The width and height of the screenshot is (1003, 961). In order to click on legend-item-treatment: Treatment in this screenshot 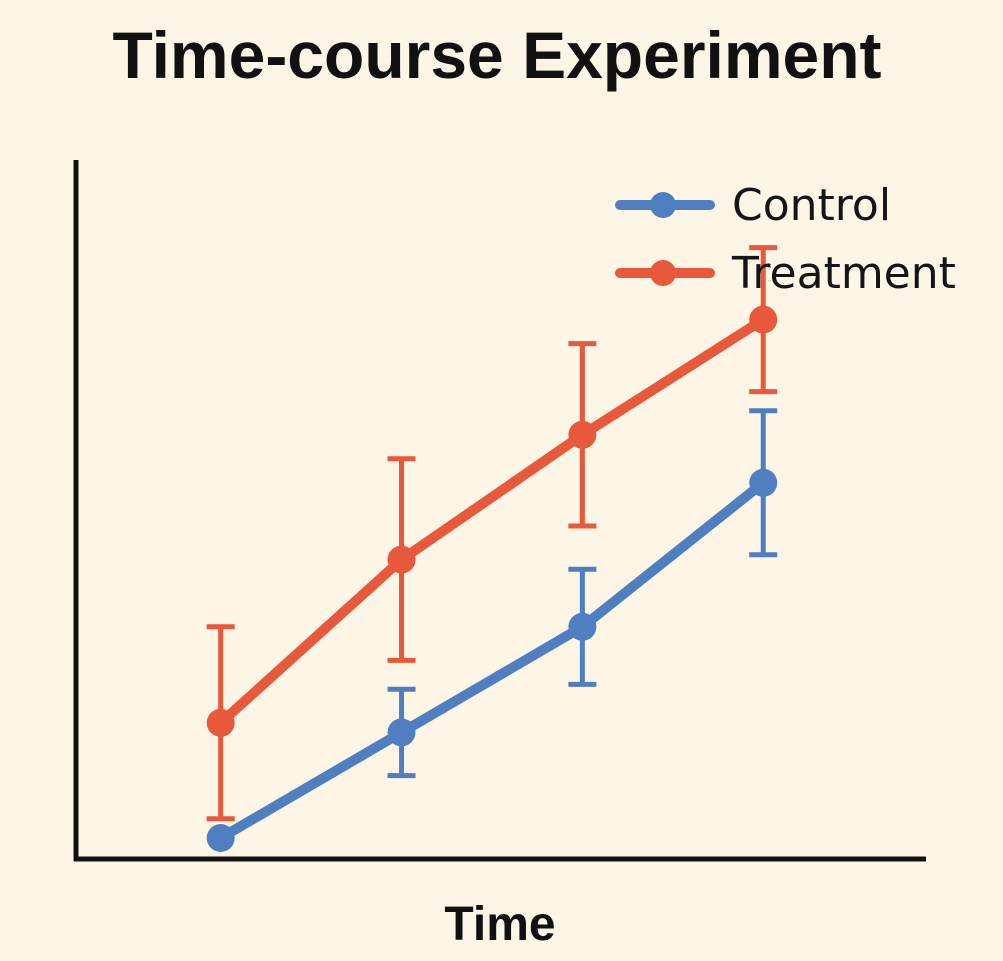, I will do `click(785, 273)`.